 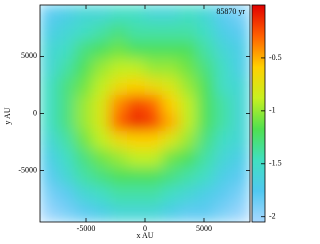 I want to click on y-axis-label: y AU, so click(x=7, y=115).